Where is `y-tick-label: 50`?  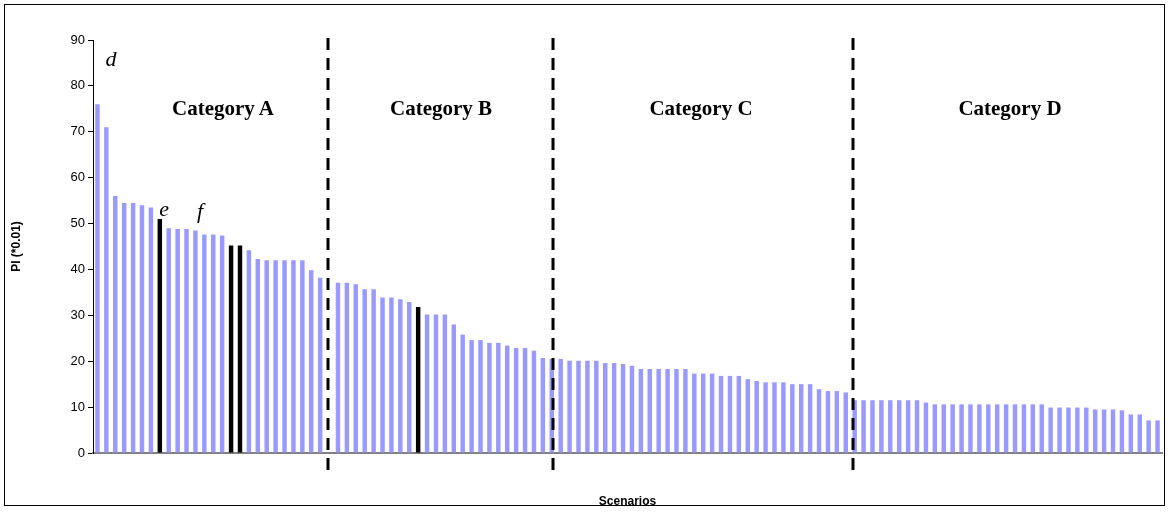 y-tick-label: 50 is located at coordinates (77, 223).